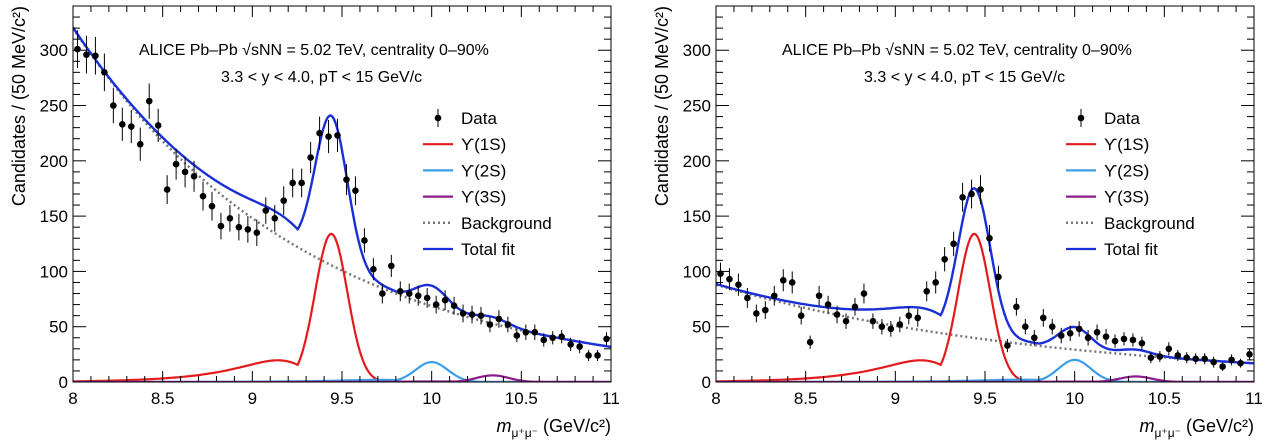 The height and width of the screenshot is (440, 1279). Describe the element at coordinates (58, 327) in the screenshot. I see `y-tick-label: 50` at that location.